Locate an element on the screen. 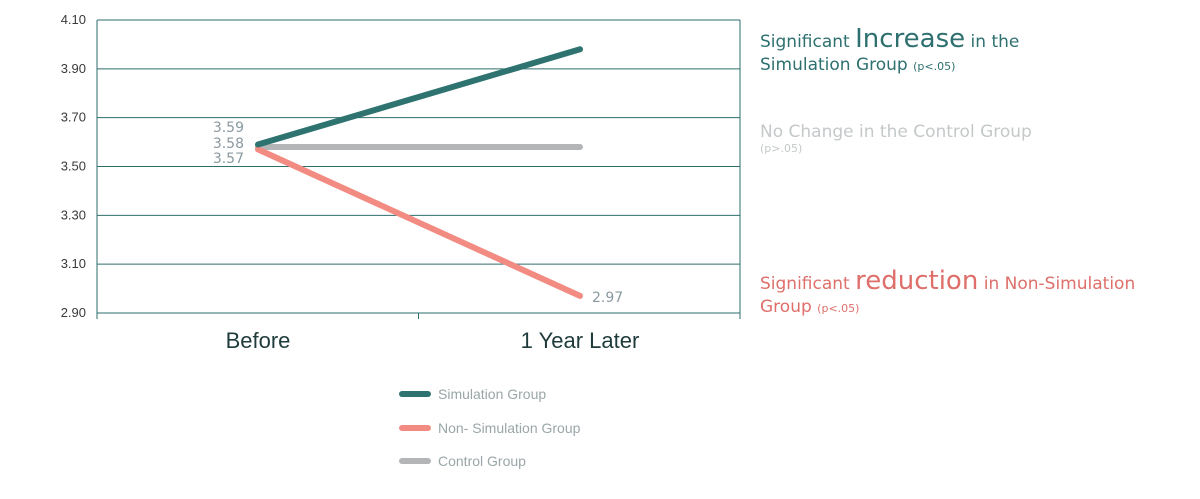 The width and height of the screenshot is (1200, 499). annotation-simulation-emph: Increase is located at coordinates (910, 39).